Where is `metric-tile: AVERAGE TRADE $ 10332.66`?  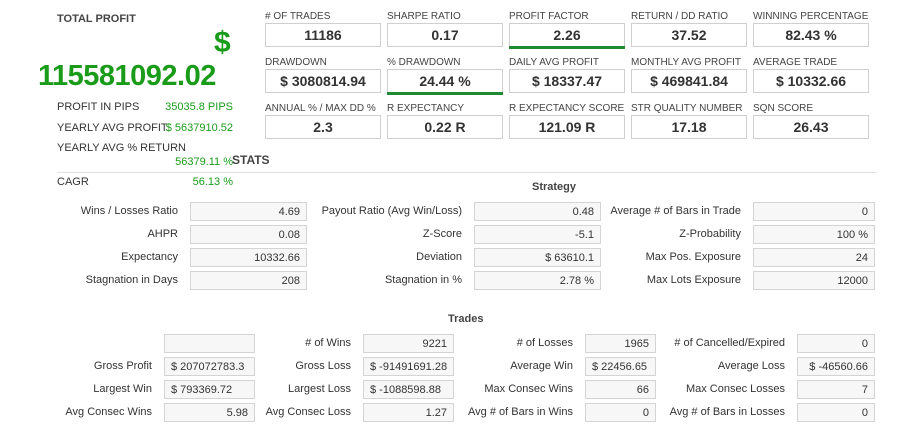 metric-tile: AVERAGE TRADE $ 10332.66 is located at coordinates (811, 77).